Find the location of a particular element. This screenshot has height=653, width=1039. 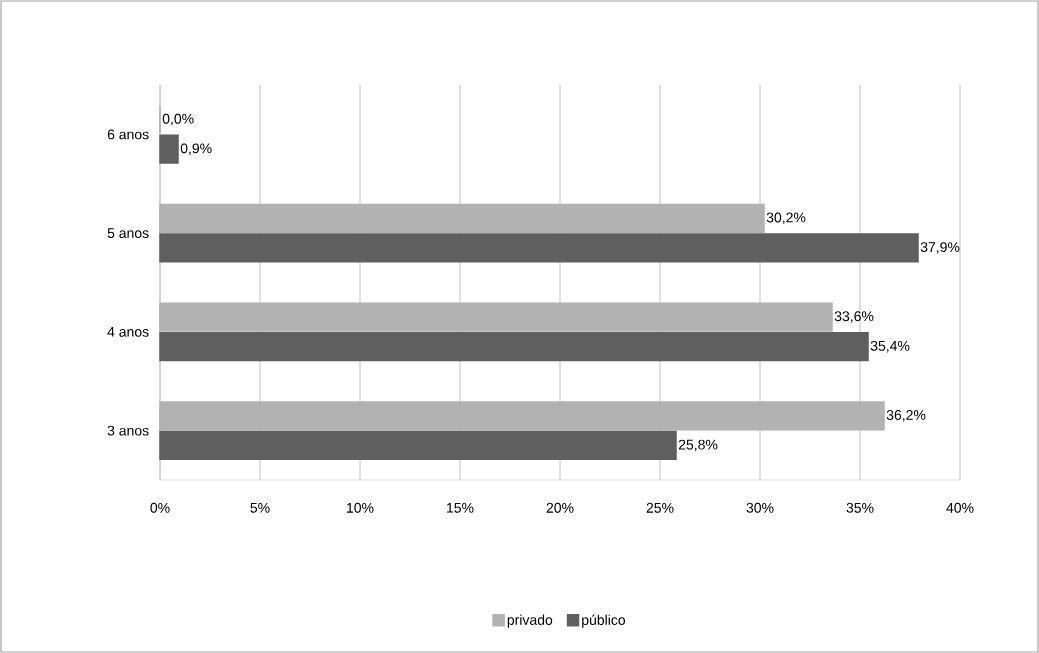

x-tick-label: 20% is located at coordinates (560, 507).